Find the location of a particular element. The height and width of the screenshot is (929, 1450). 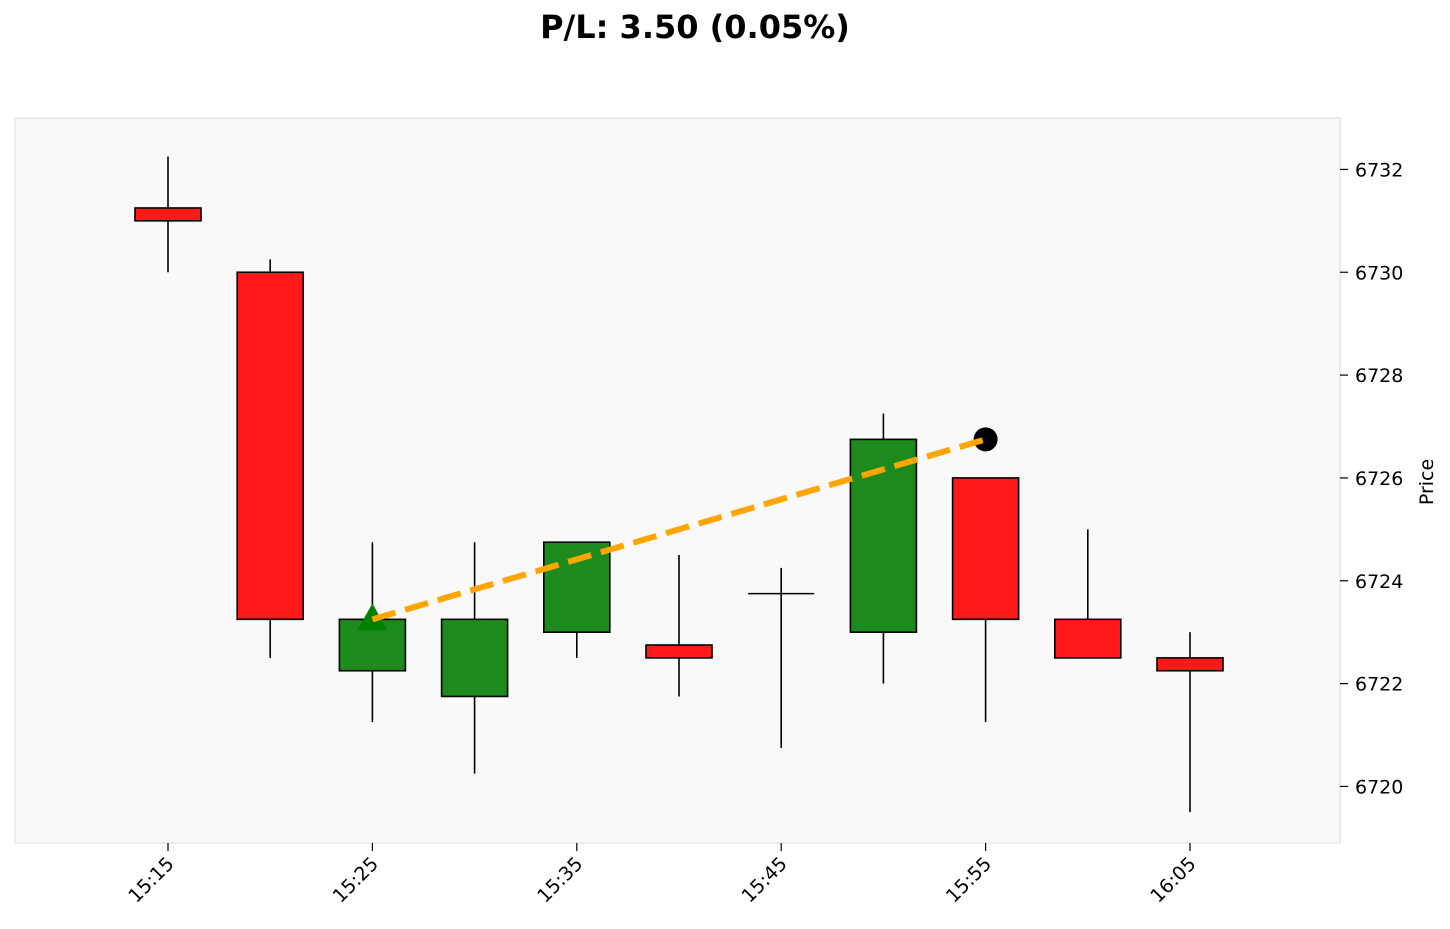

trade-group is located at coordinates (677, 529).